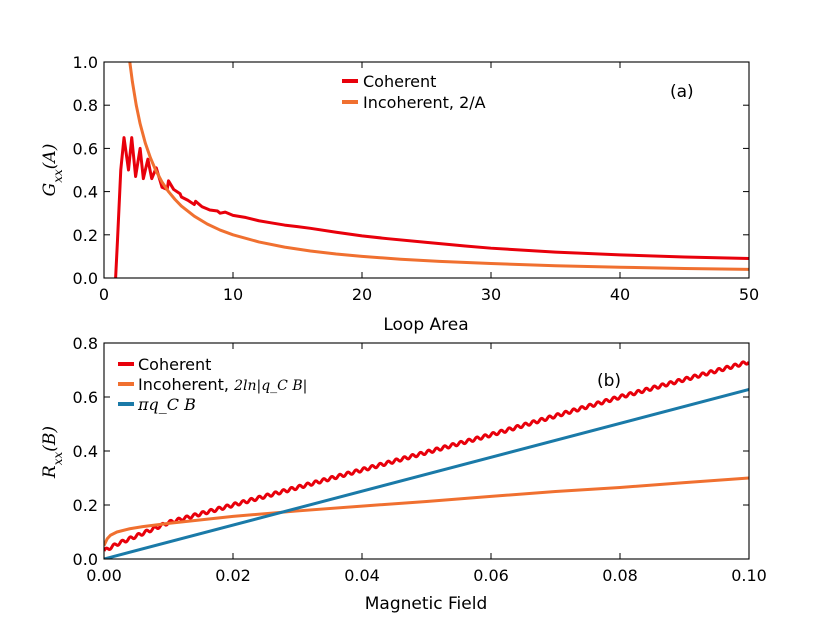  I want to click on panel-a-ylabel: Gxx(A), so click(52, 170).